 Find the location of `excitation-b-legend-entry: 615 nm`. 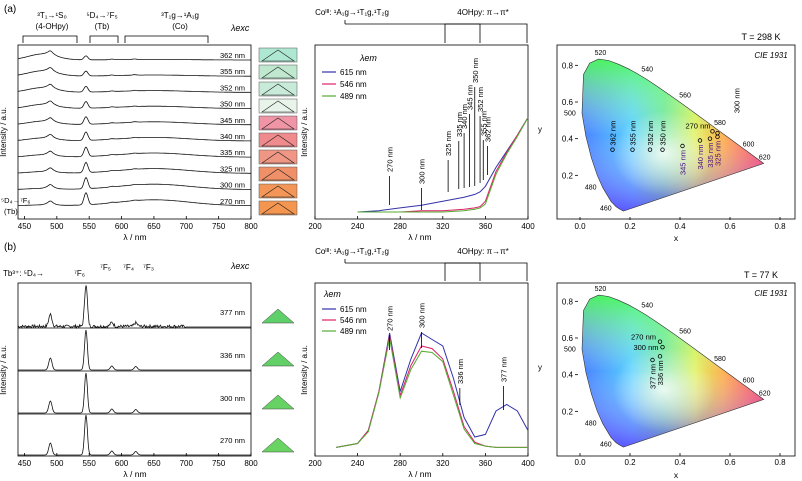

excitation-b-legend-entry: 615 nm is located at coordinates (353, 309).